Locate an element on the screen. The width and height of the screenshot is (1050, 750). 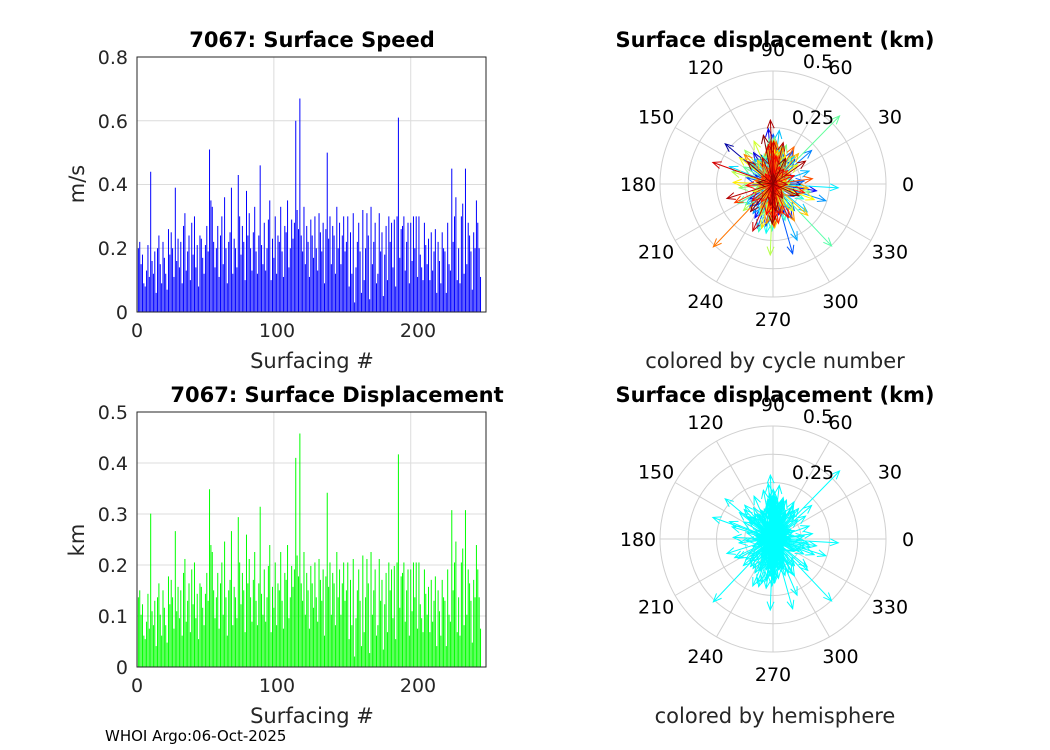
compass-cycle-rtick: 0.25 is located at coordinates (813, 118).